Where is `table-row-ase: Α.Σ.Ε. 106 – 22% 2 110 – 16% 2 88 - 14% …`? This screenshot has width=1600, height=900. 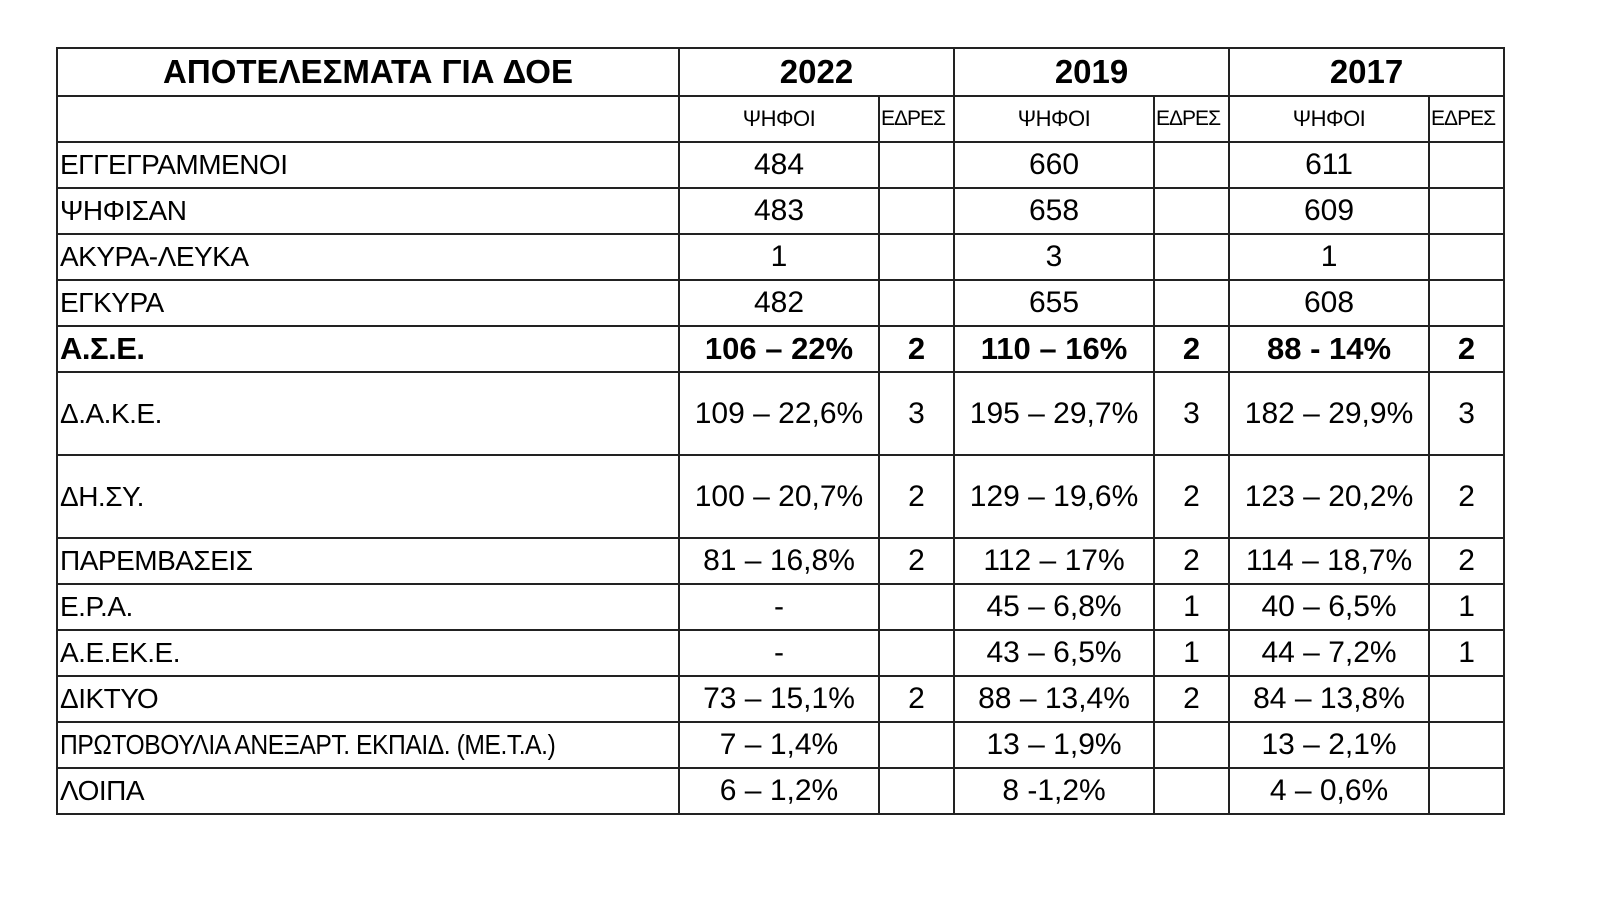 table-row-ase: Α.Σ.Ε. 106 – 22% 2 110 – 16% 2 88 - 14% … is located at coordinates (781, 349).